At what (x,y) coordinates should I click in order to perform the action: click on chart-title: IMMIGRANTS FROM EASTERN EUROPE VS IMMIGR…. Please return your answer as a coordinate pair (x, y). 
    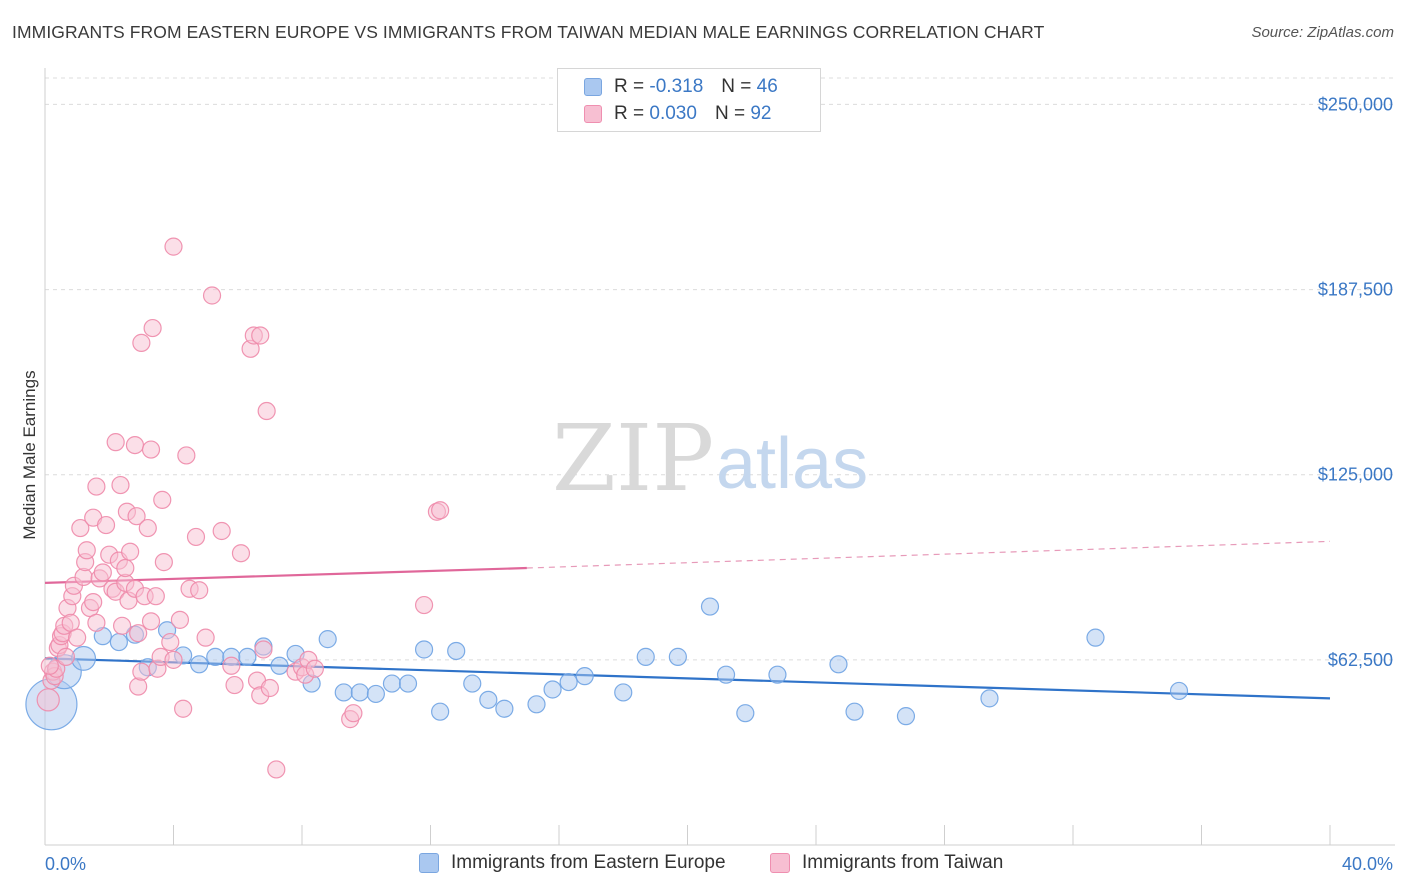
    Looking at the image, I should click on (528, 32).